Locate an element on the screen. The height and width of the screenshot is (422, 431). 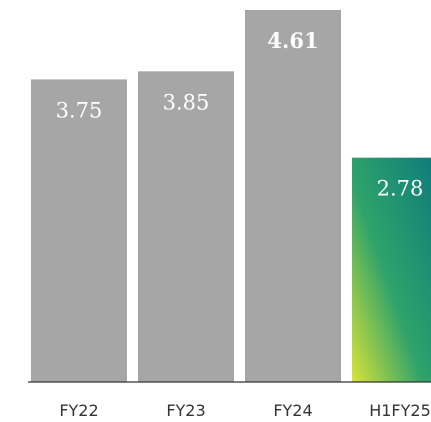
data-label-fy24: 4.61 is located at coordinates (292, 40).